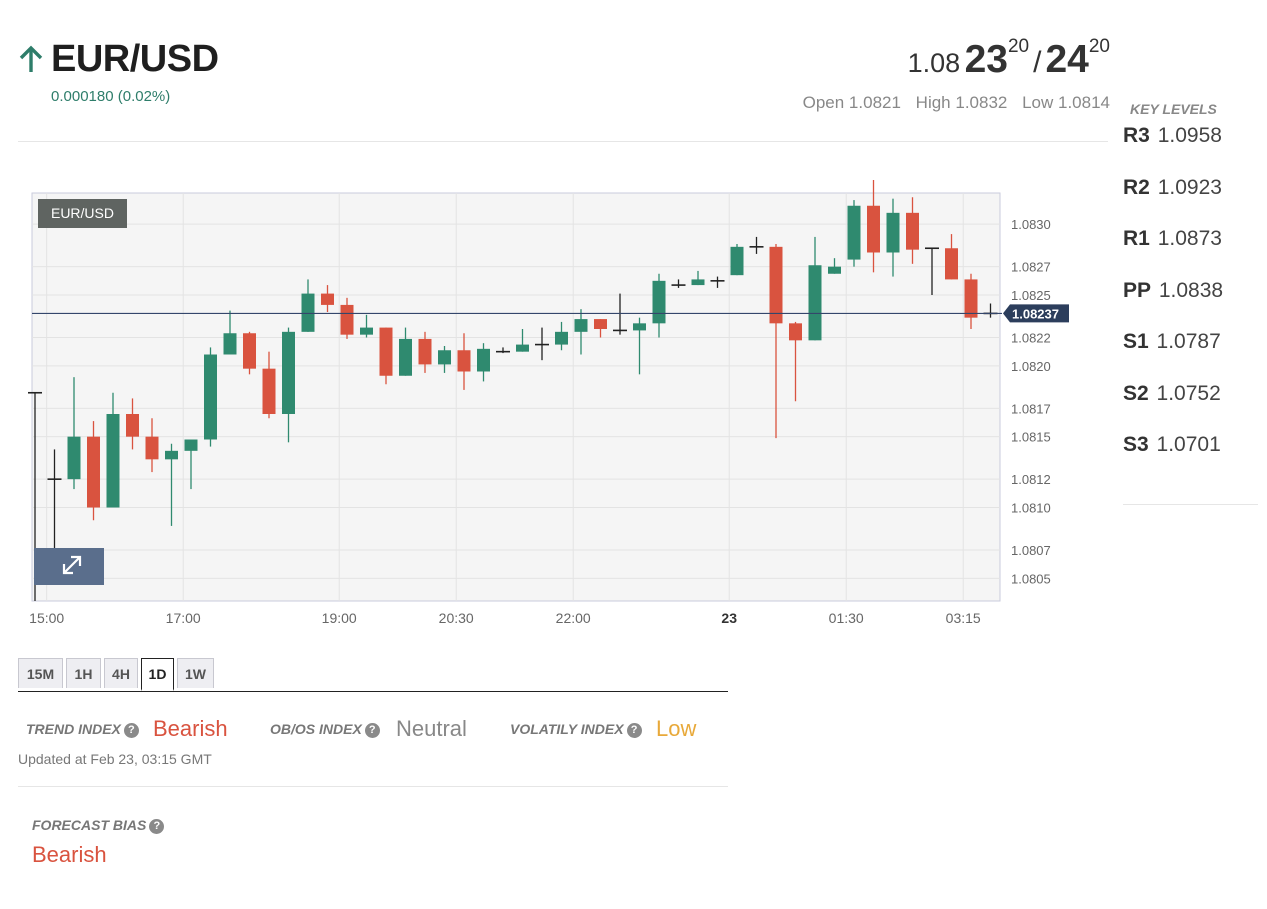 The width and height of the screenshot is (1267, 909). What do you see at coordinates (1136, 135) in the screenshot?
I see `key-level-name: R3` at bounding box center [1136, 135].